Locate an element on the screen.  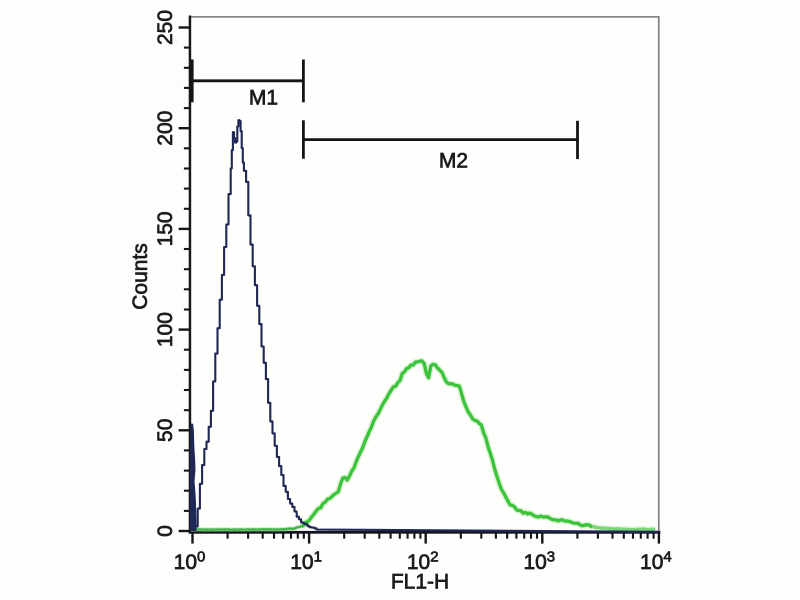
svg-text: 200 is located at coordinates (165, 128).